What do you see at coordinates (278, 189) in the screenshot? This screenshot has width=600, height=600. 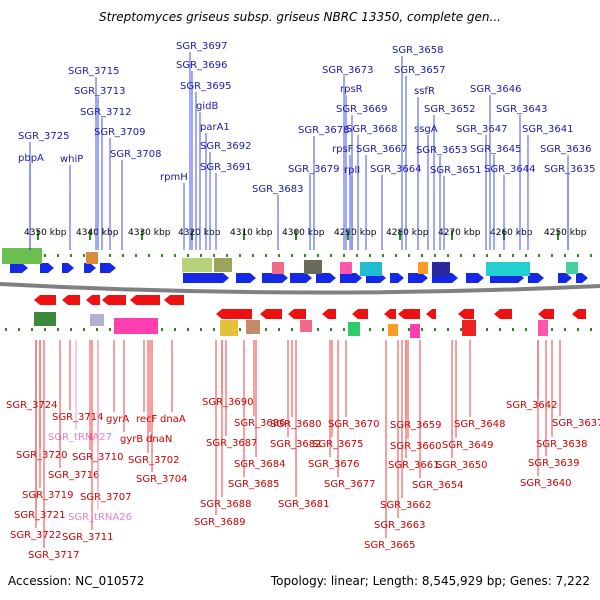 I see `top-gene-label: SGR_3683` at bounding box center [278, 189].